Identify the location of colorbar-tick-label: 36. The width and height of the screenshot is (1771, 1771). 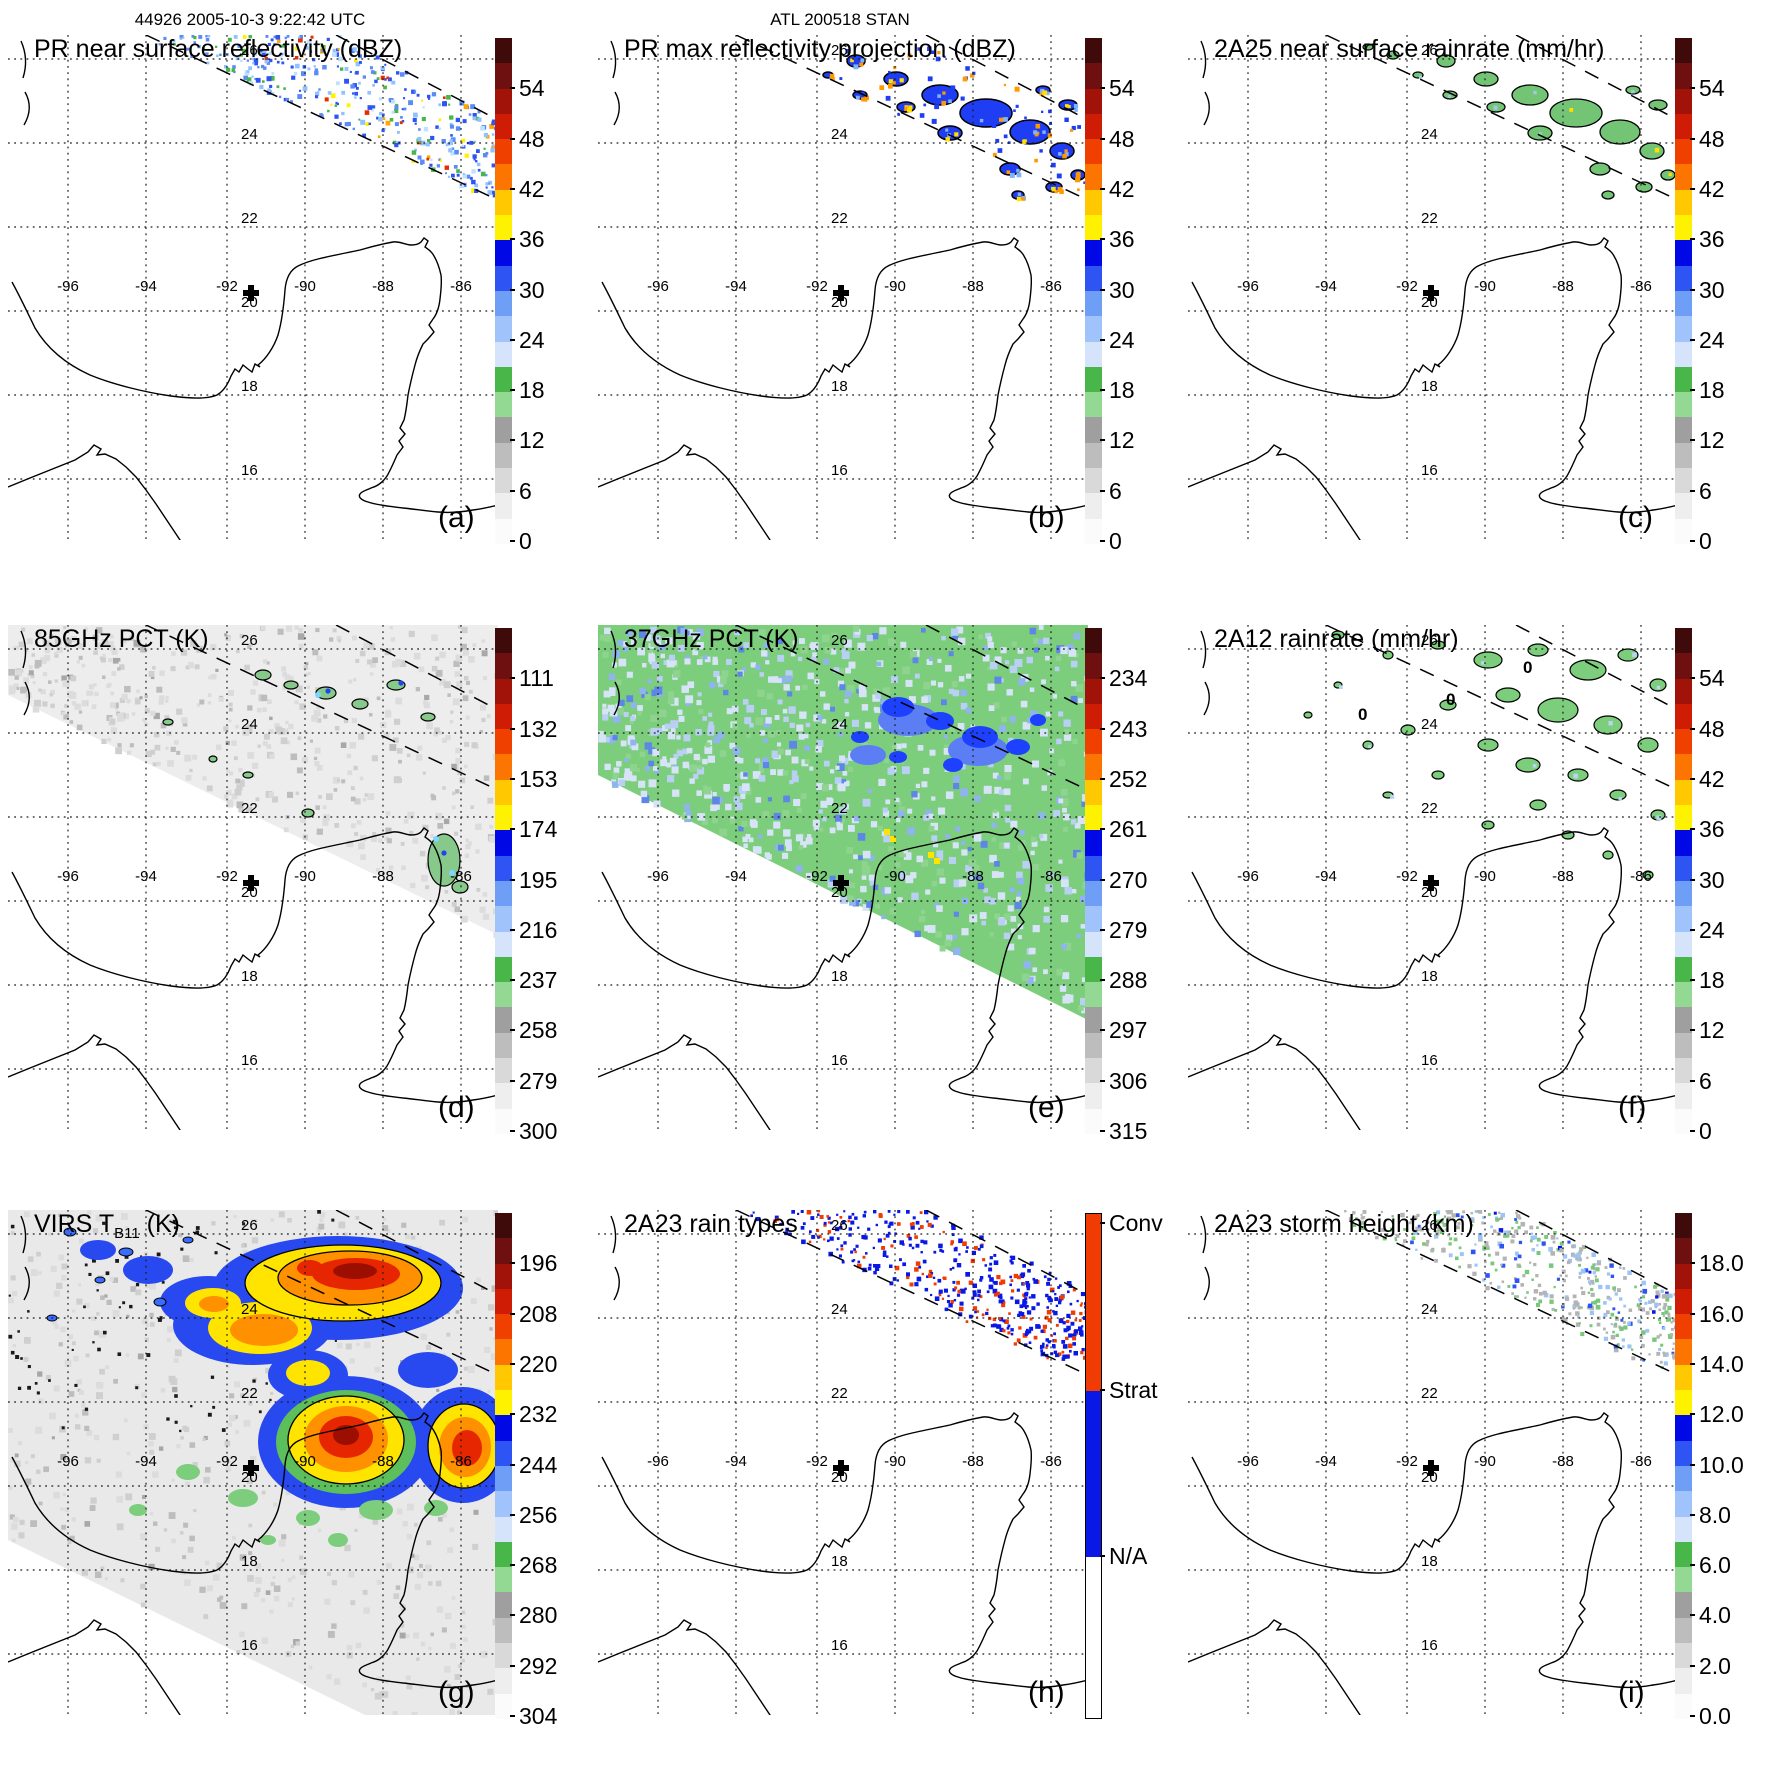
(527, 239).